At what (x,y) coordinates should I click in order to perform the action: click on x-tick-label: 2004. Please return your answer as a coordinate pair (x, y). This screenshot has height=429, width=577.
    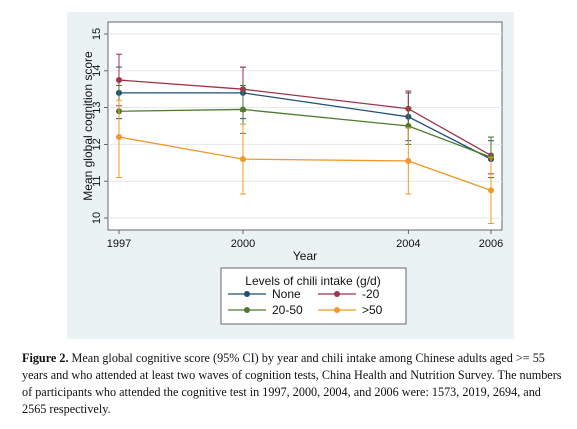
    Looking at the image, I should click on (408, 244).